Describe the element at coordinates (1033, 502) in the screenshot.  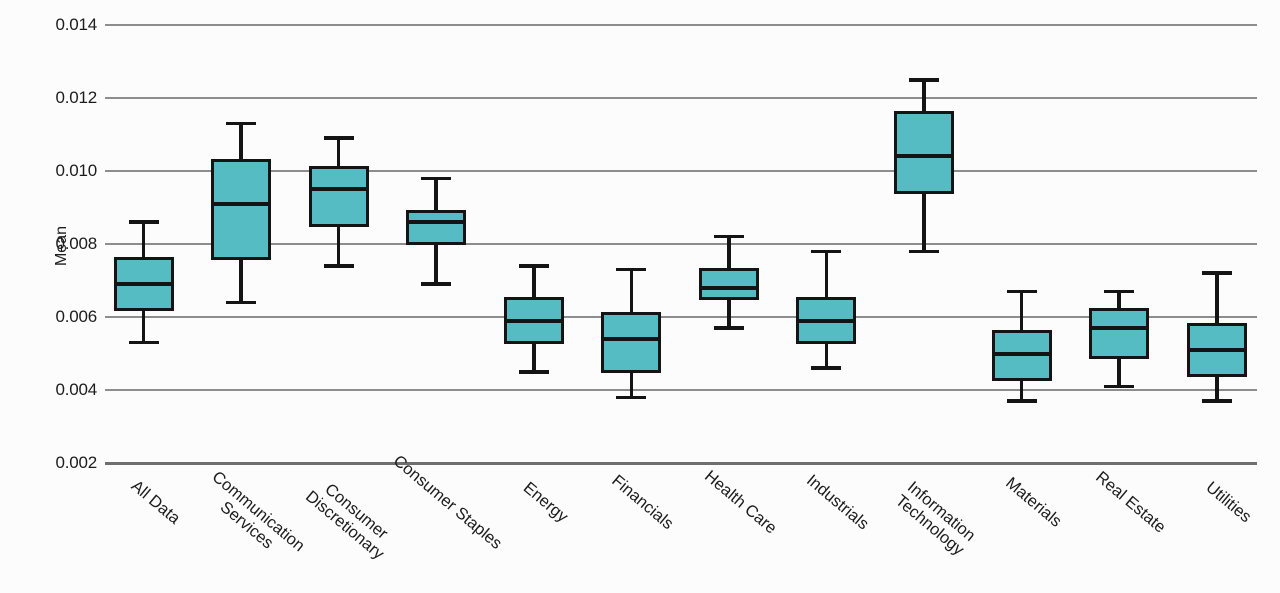
I see `x-tick-label-materials: Materials` at that location.